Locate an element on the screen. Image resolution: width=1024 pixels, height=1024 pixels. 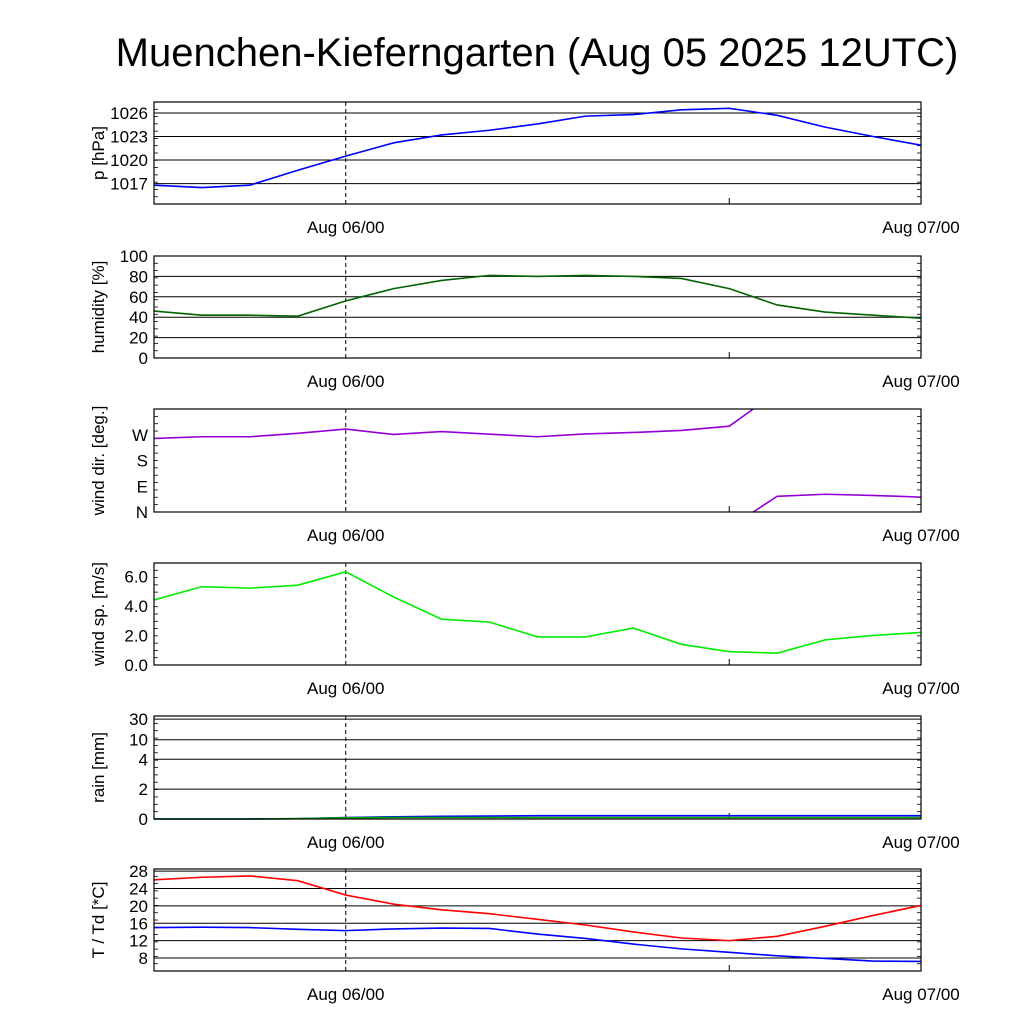
y-tick-label: 10 is located at coordinates (138, 740).